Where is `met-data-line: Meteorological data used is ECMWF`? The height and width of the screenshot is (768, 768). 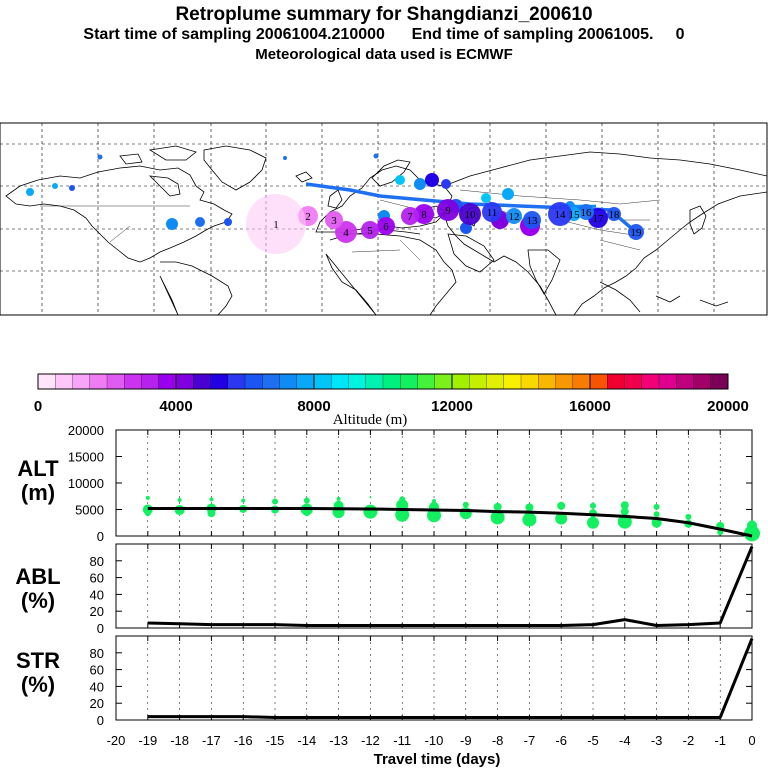
met-data-line: Meteorological data used is ECMWF is located at coordinates (384, 54).